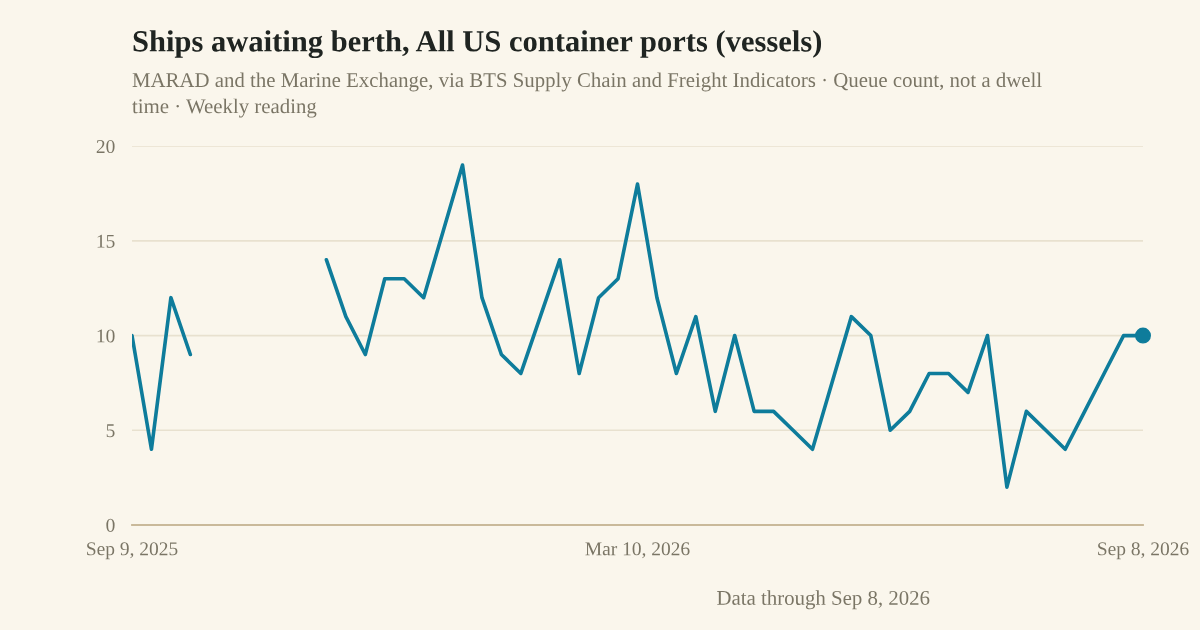  Describe the element at coordinates (132, 551) in the screenshot. I see `x-tick-label: Sep 9, 2025` at that location.